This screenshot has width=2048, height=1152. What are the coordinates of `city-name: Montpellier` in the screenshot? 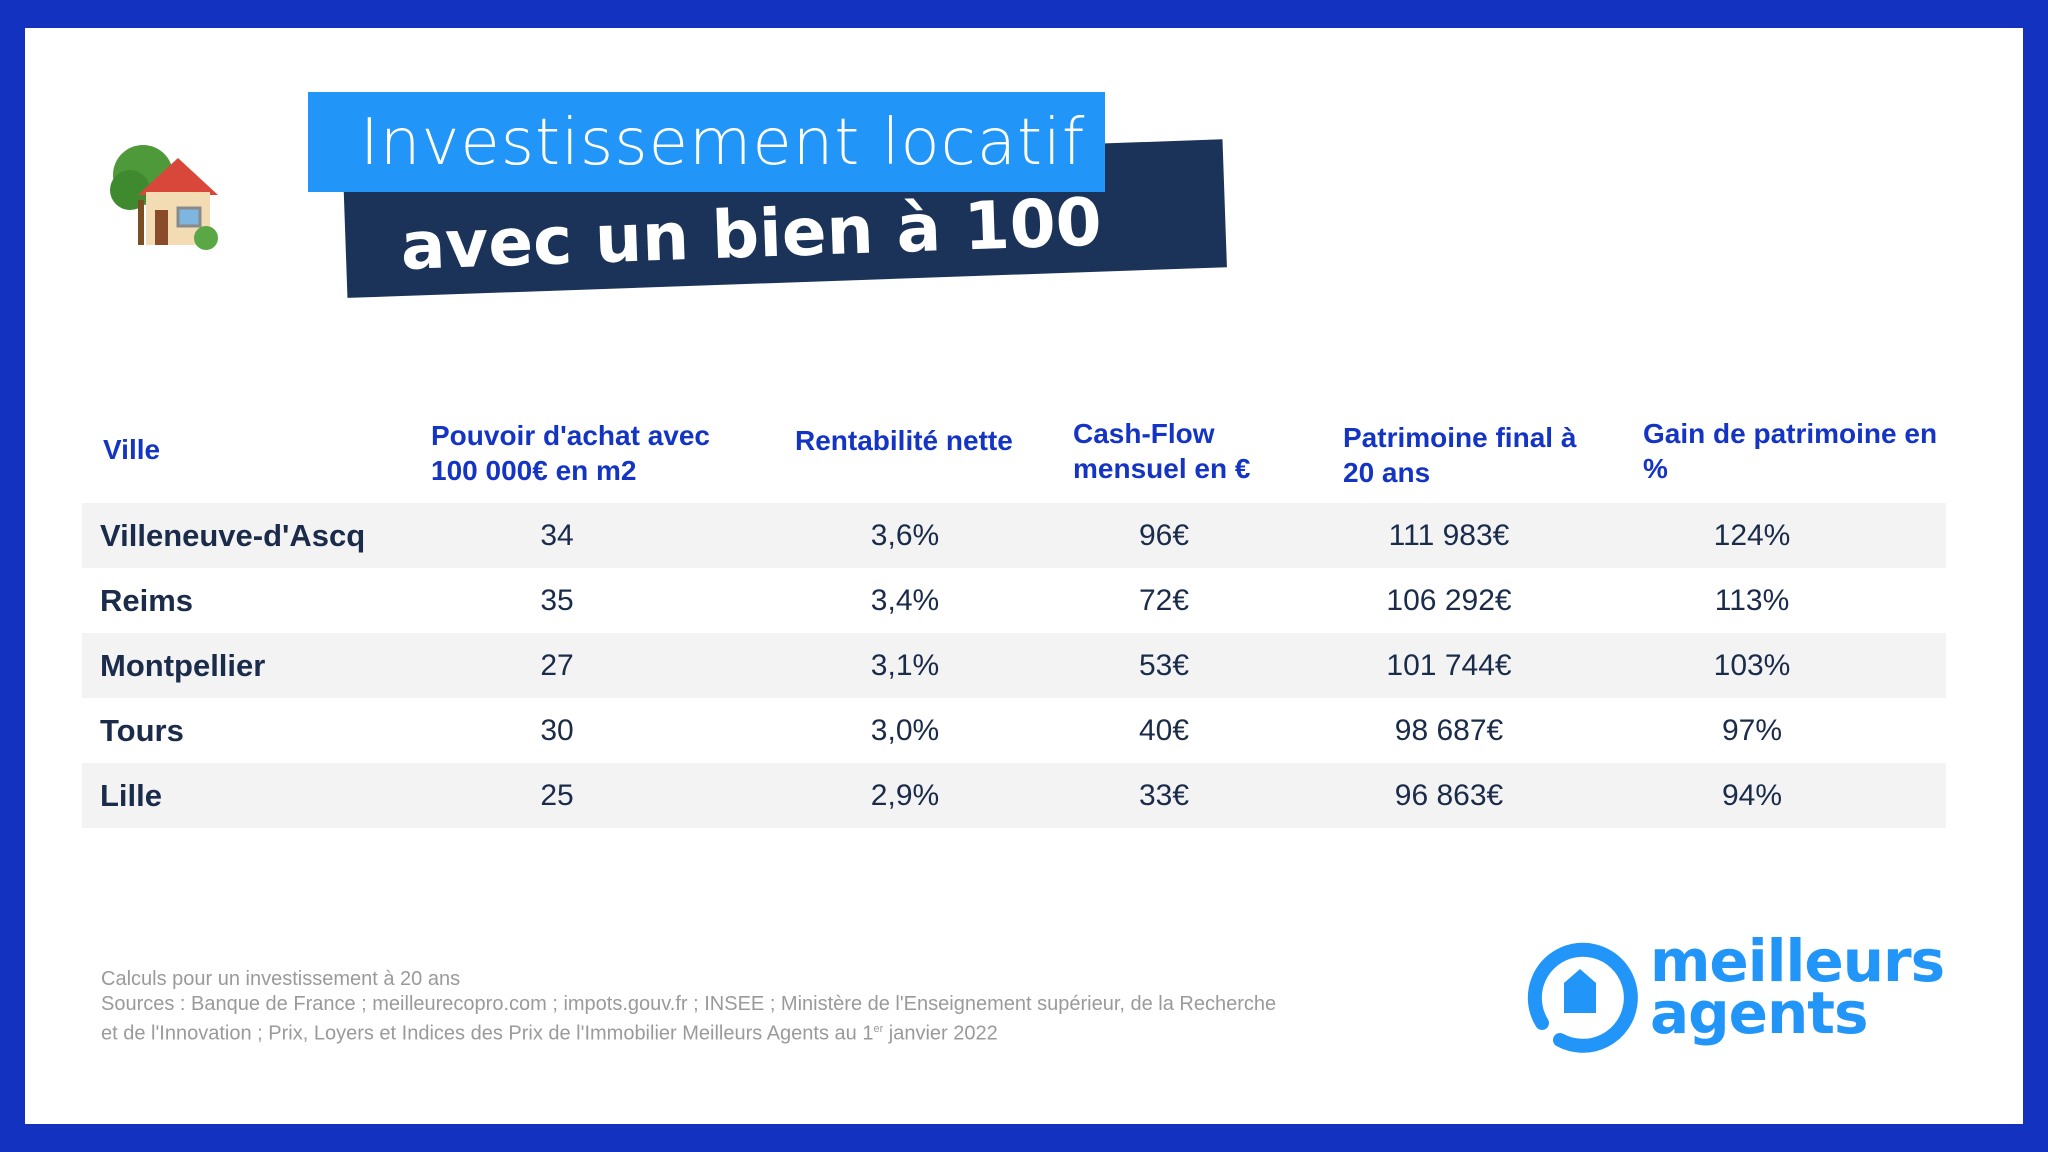 It's located at (183, 665).